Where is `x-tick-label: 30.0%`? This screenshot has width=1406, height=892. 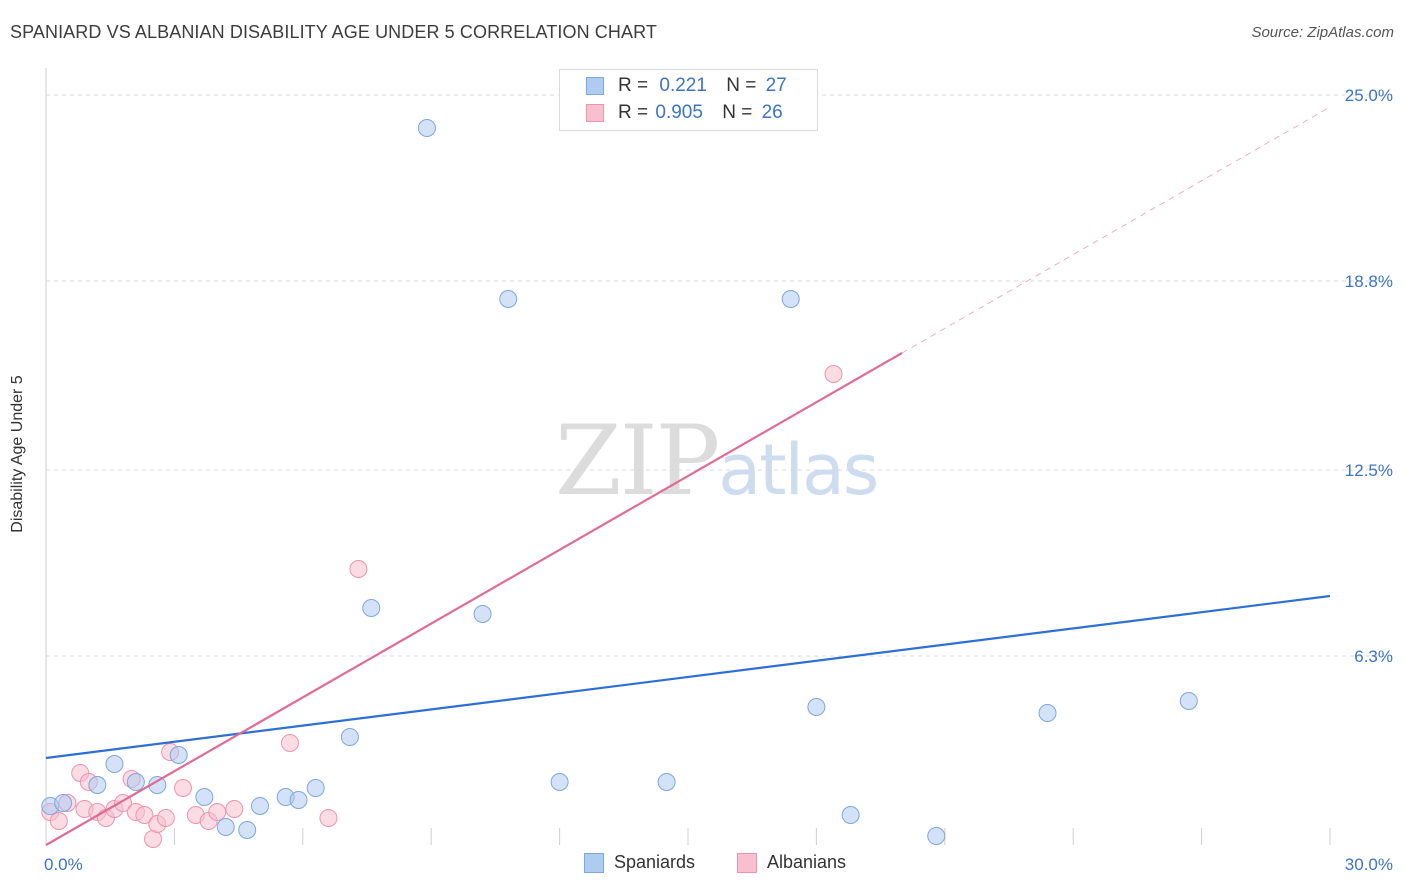 x-tick-label: 30.0% is located at coordinates (1369, 864).